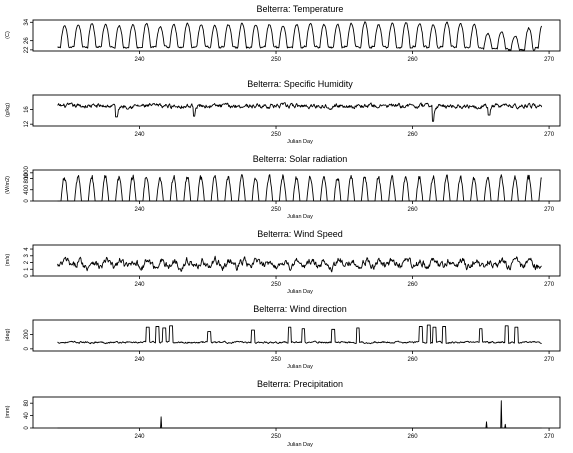 The image size is (573, 453). What do you see at coordinates (27, 49) in the screenshot?
I see `y-tick-label: 22` at bounding box center [27, 49].